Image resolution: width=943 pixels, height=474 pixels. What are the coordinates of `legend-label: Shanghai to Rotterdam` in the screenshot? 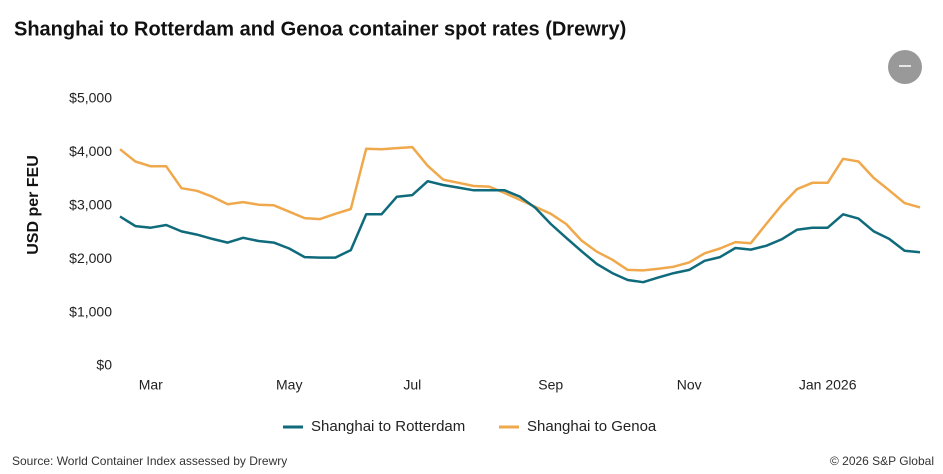 It's located at (388, 426).